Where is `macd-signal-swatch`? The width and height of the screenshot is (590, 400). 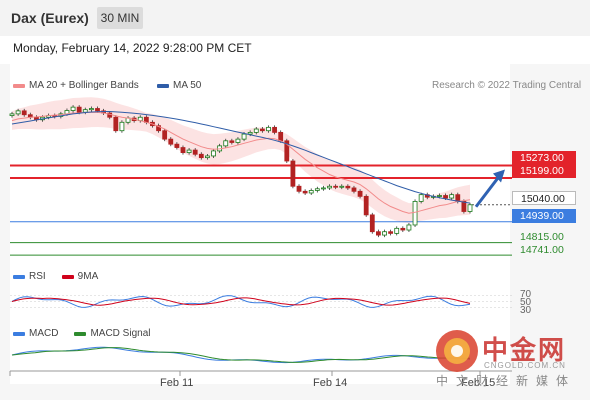
macd-signal-swatch is located at coordinates (80, 333).